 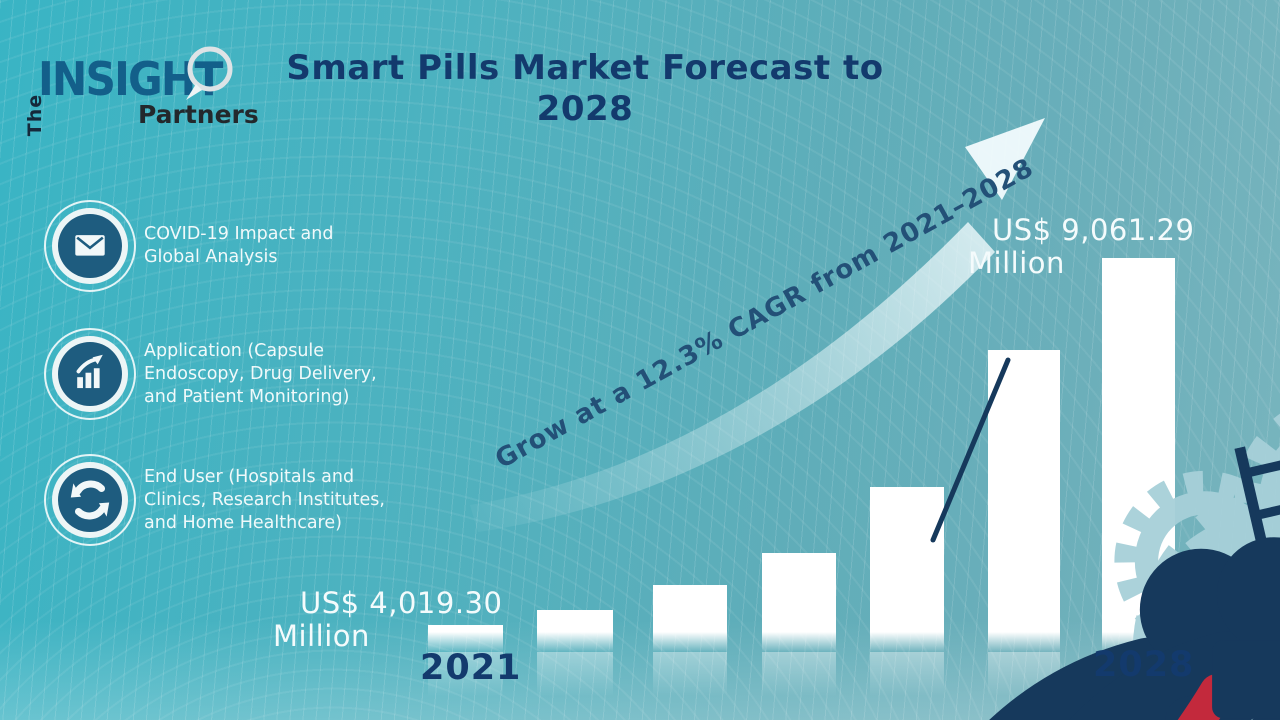 I want to click on feature-covid: COVID-19 Impact and Global Analysis, so click(x=216, y=246).